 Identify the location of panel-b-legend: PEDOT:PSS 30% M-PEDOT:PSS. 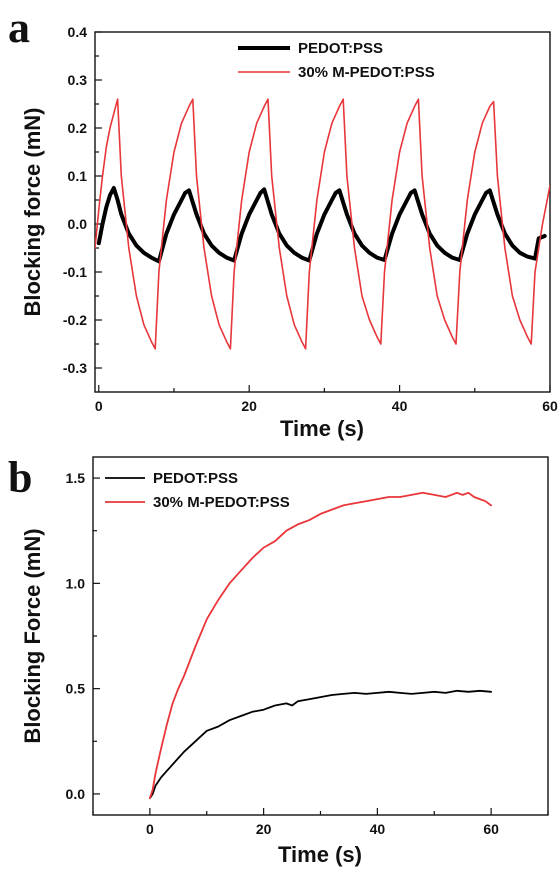
(197, 490).